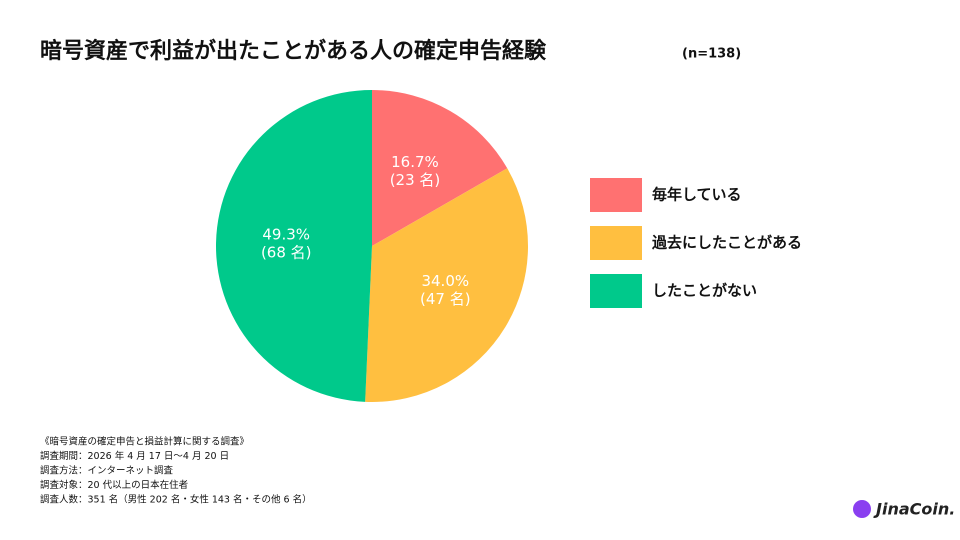 The height and width of the screenshot is (540, 960). What do you see at coordinates (134, 456) in the screenshot?
I see `note: 調査期間：2026 年 4 月 17 日〜4 月 20 日` at bounding box center [134, 456].